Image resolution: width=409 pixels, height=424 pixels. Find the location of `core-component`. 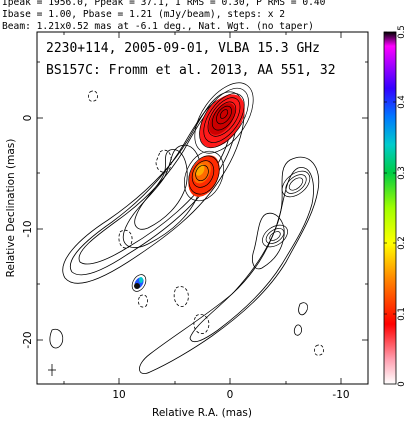

core-component is located at coordinates (224, 118).